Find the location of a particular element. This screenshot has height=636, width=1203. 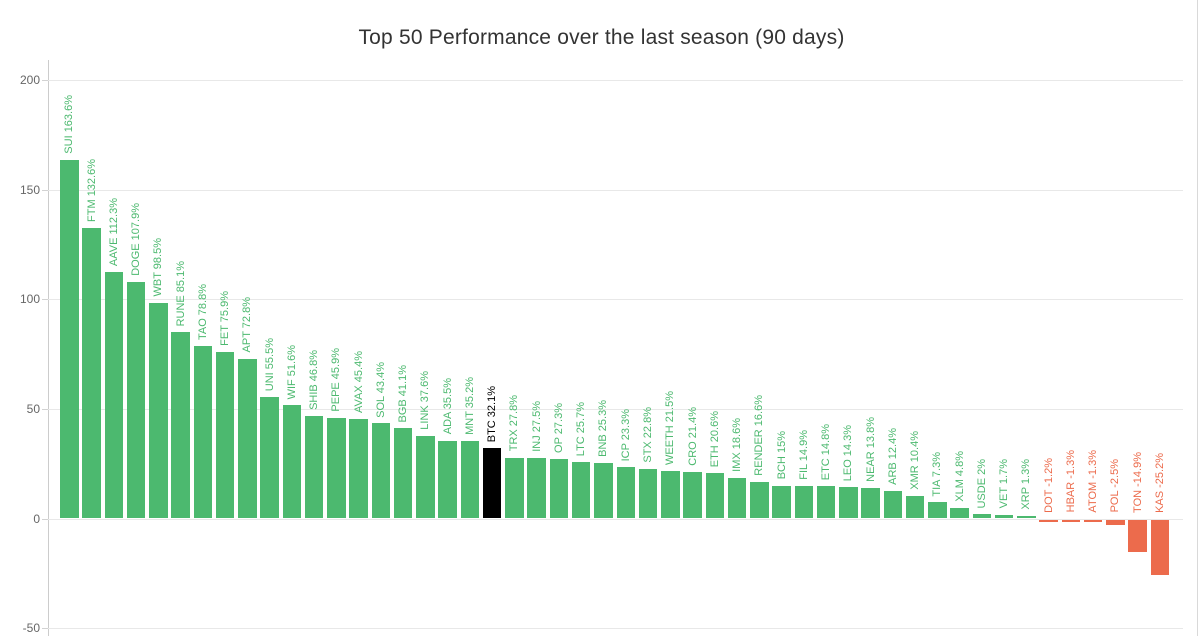

bar-AAVE is located at coordinates (114, 395).